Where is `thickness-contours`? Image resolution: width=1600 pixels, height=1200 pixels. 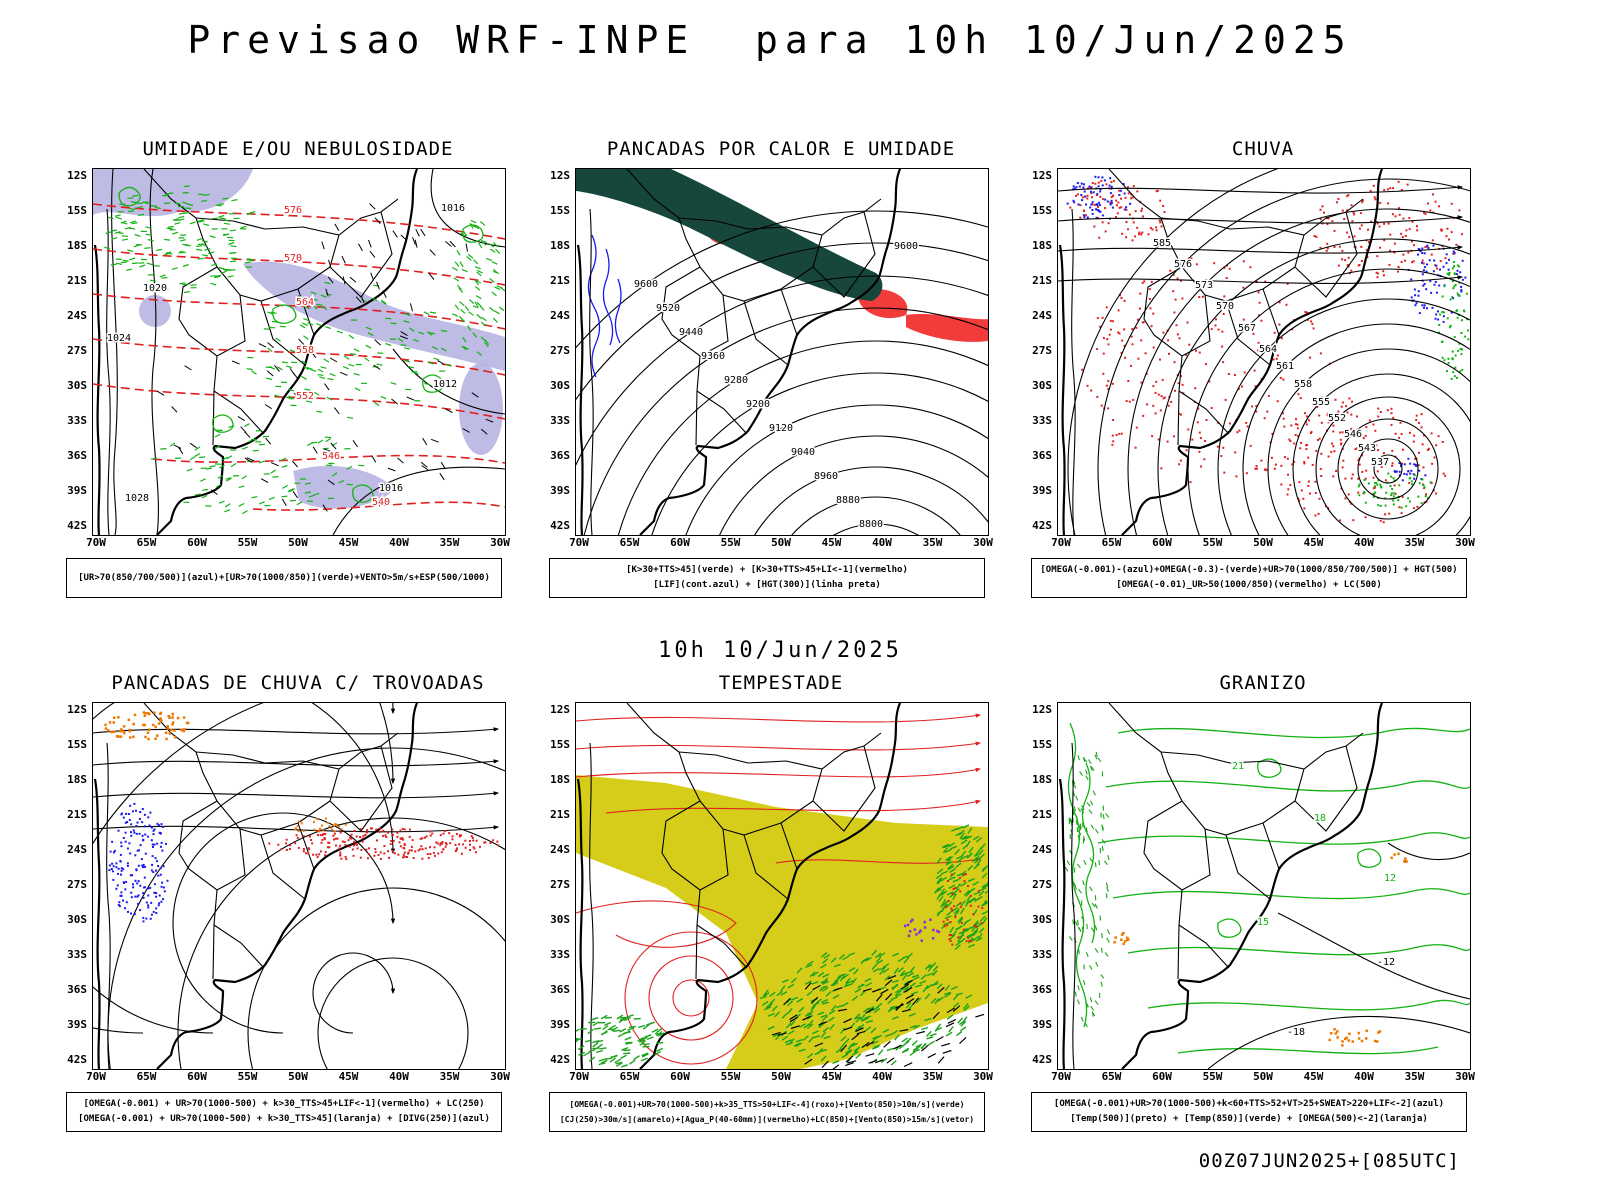
thickness-contours is located at coordinates (299, 357).